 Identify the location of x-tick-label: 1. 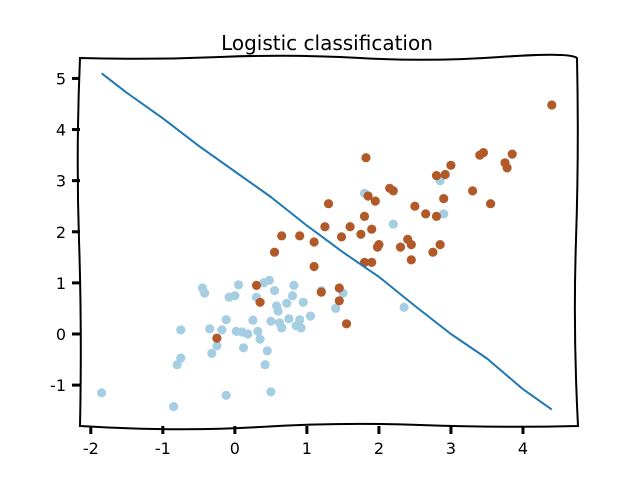
(307, 448).